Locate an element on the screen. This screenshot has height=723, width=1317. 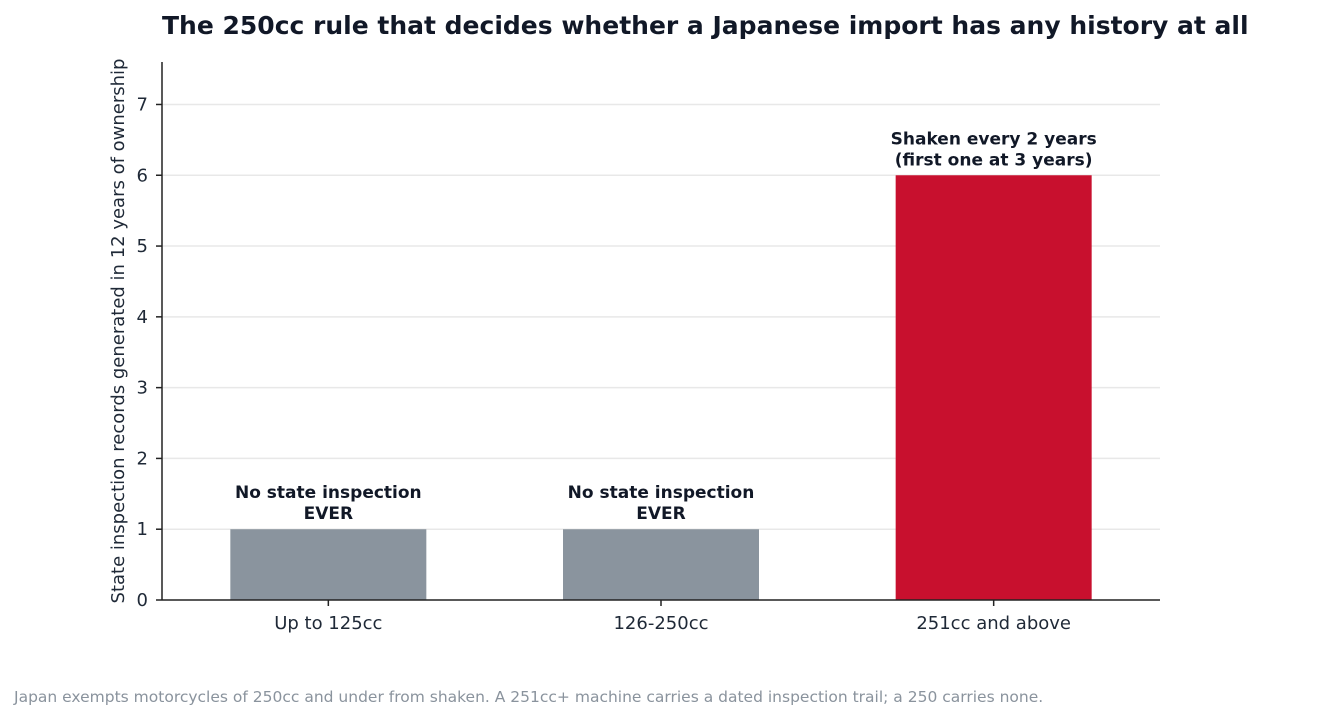
bar-annotation: (first one at 3 years) is located at coordinates (994, 160).